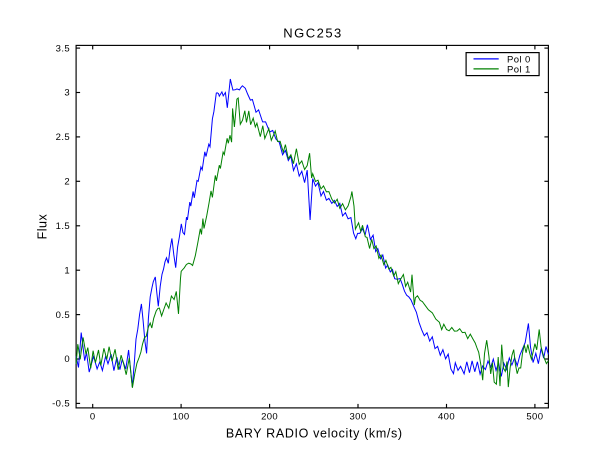  Describe the element at coordinates (63, 137) in the screenshot. I see `svg-text: 2.5` at that location.